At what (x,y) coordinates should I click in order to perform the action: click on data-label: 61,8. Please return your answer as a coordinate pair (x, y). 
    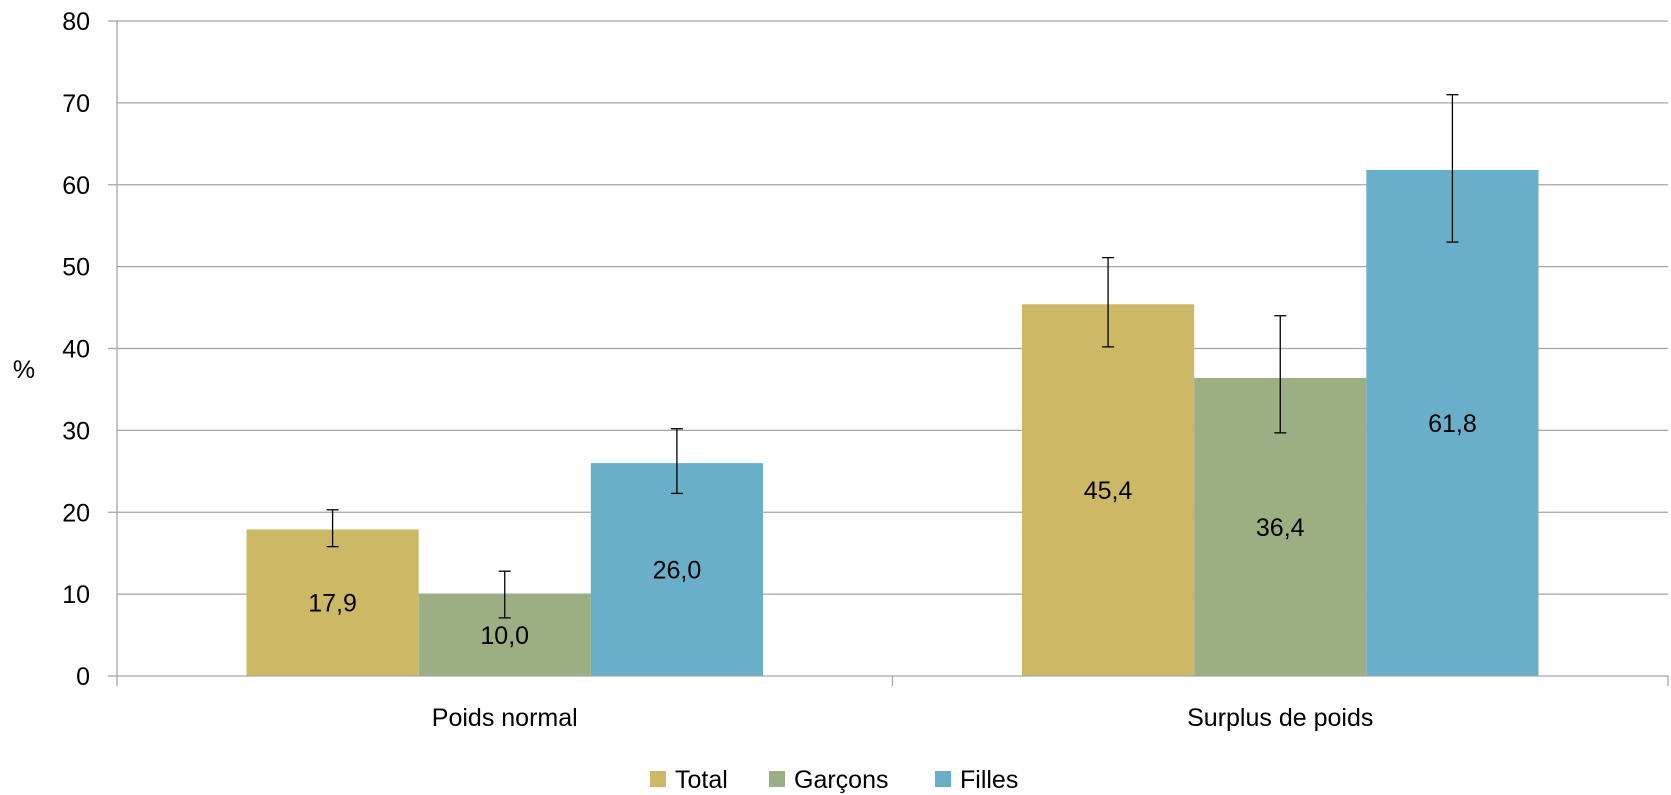
    Looking at the image, I should click on (1452, 424).